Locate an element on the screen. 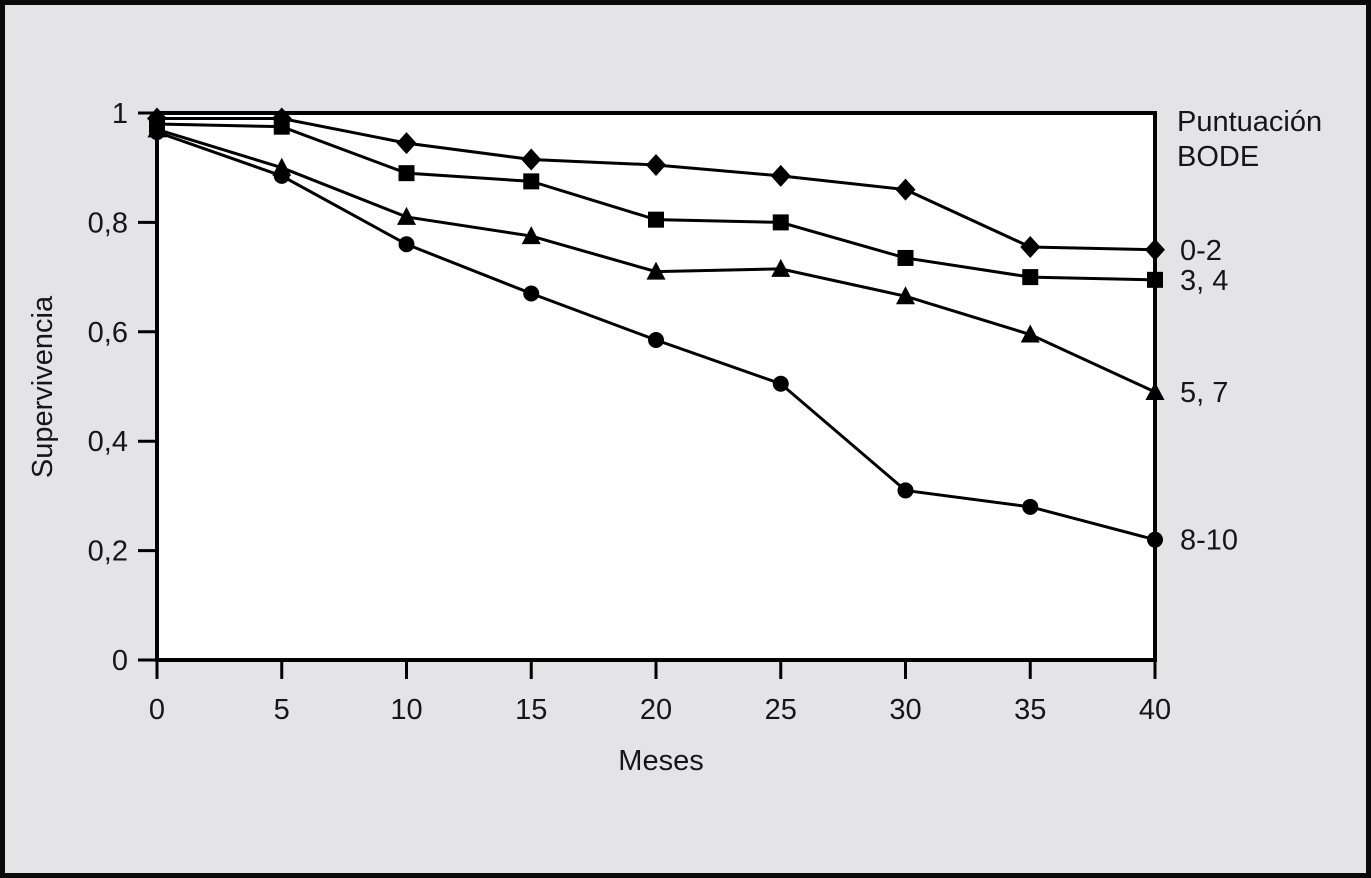 This screenshot has width=1371, height=878. x-tick-label: 20 is located at coordinates (656, 710).